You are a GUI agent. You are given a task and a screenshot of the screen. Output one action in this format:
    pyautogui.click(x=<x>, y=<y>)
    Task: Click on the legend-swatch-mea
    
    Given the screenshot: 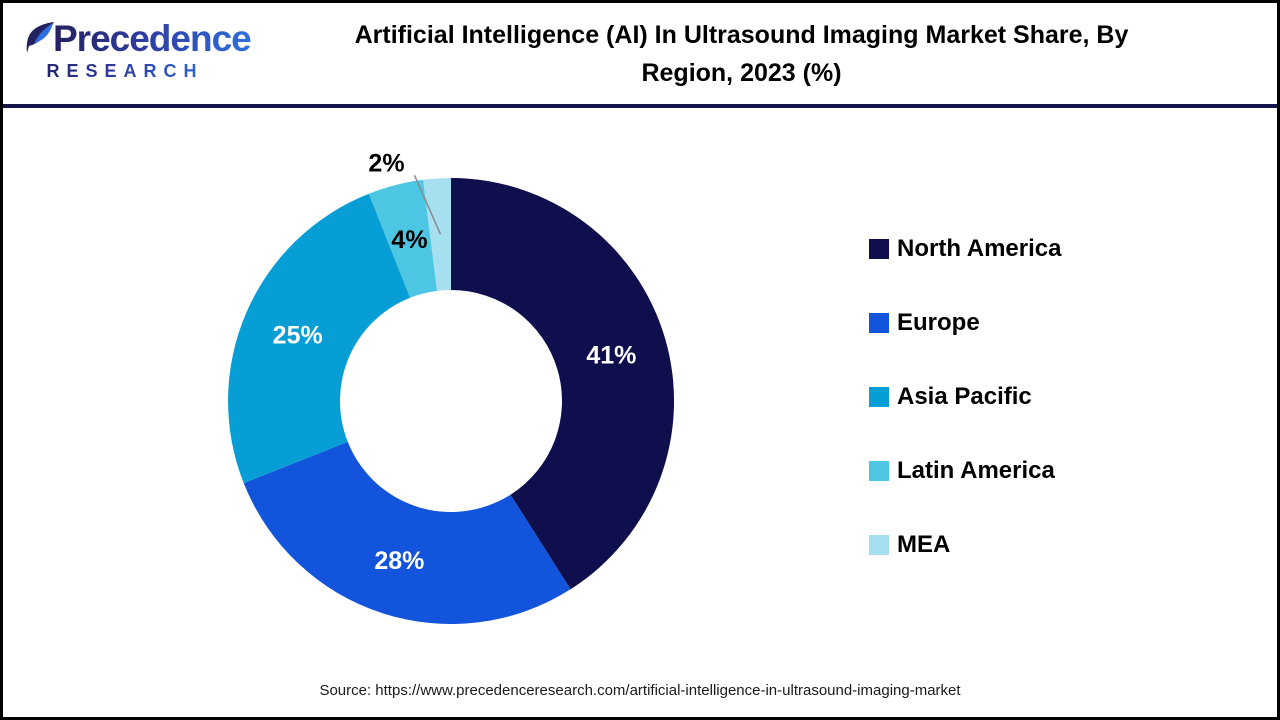 What is the action you would take?
    pyautogui.click(x=879, y=545)
    